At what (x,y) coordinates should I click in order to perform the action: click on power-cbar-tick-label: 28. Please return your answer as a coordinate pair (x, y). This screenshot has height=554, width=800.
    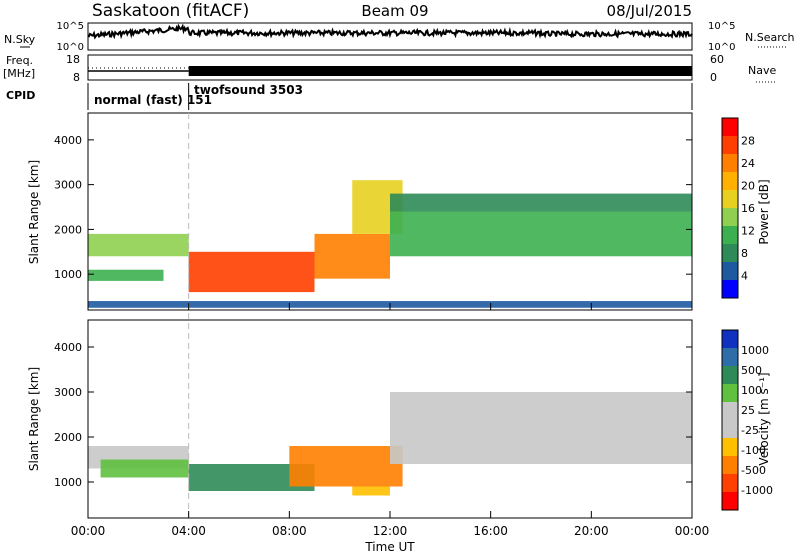
    Looking at the image, I should click on (748, 141).